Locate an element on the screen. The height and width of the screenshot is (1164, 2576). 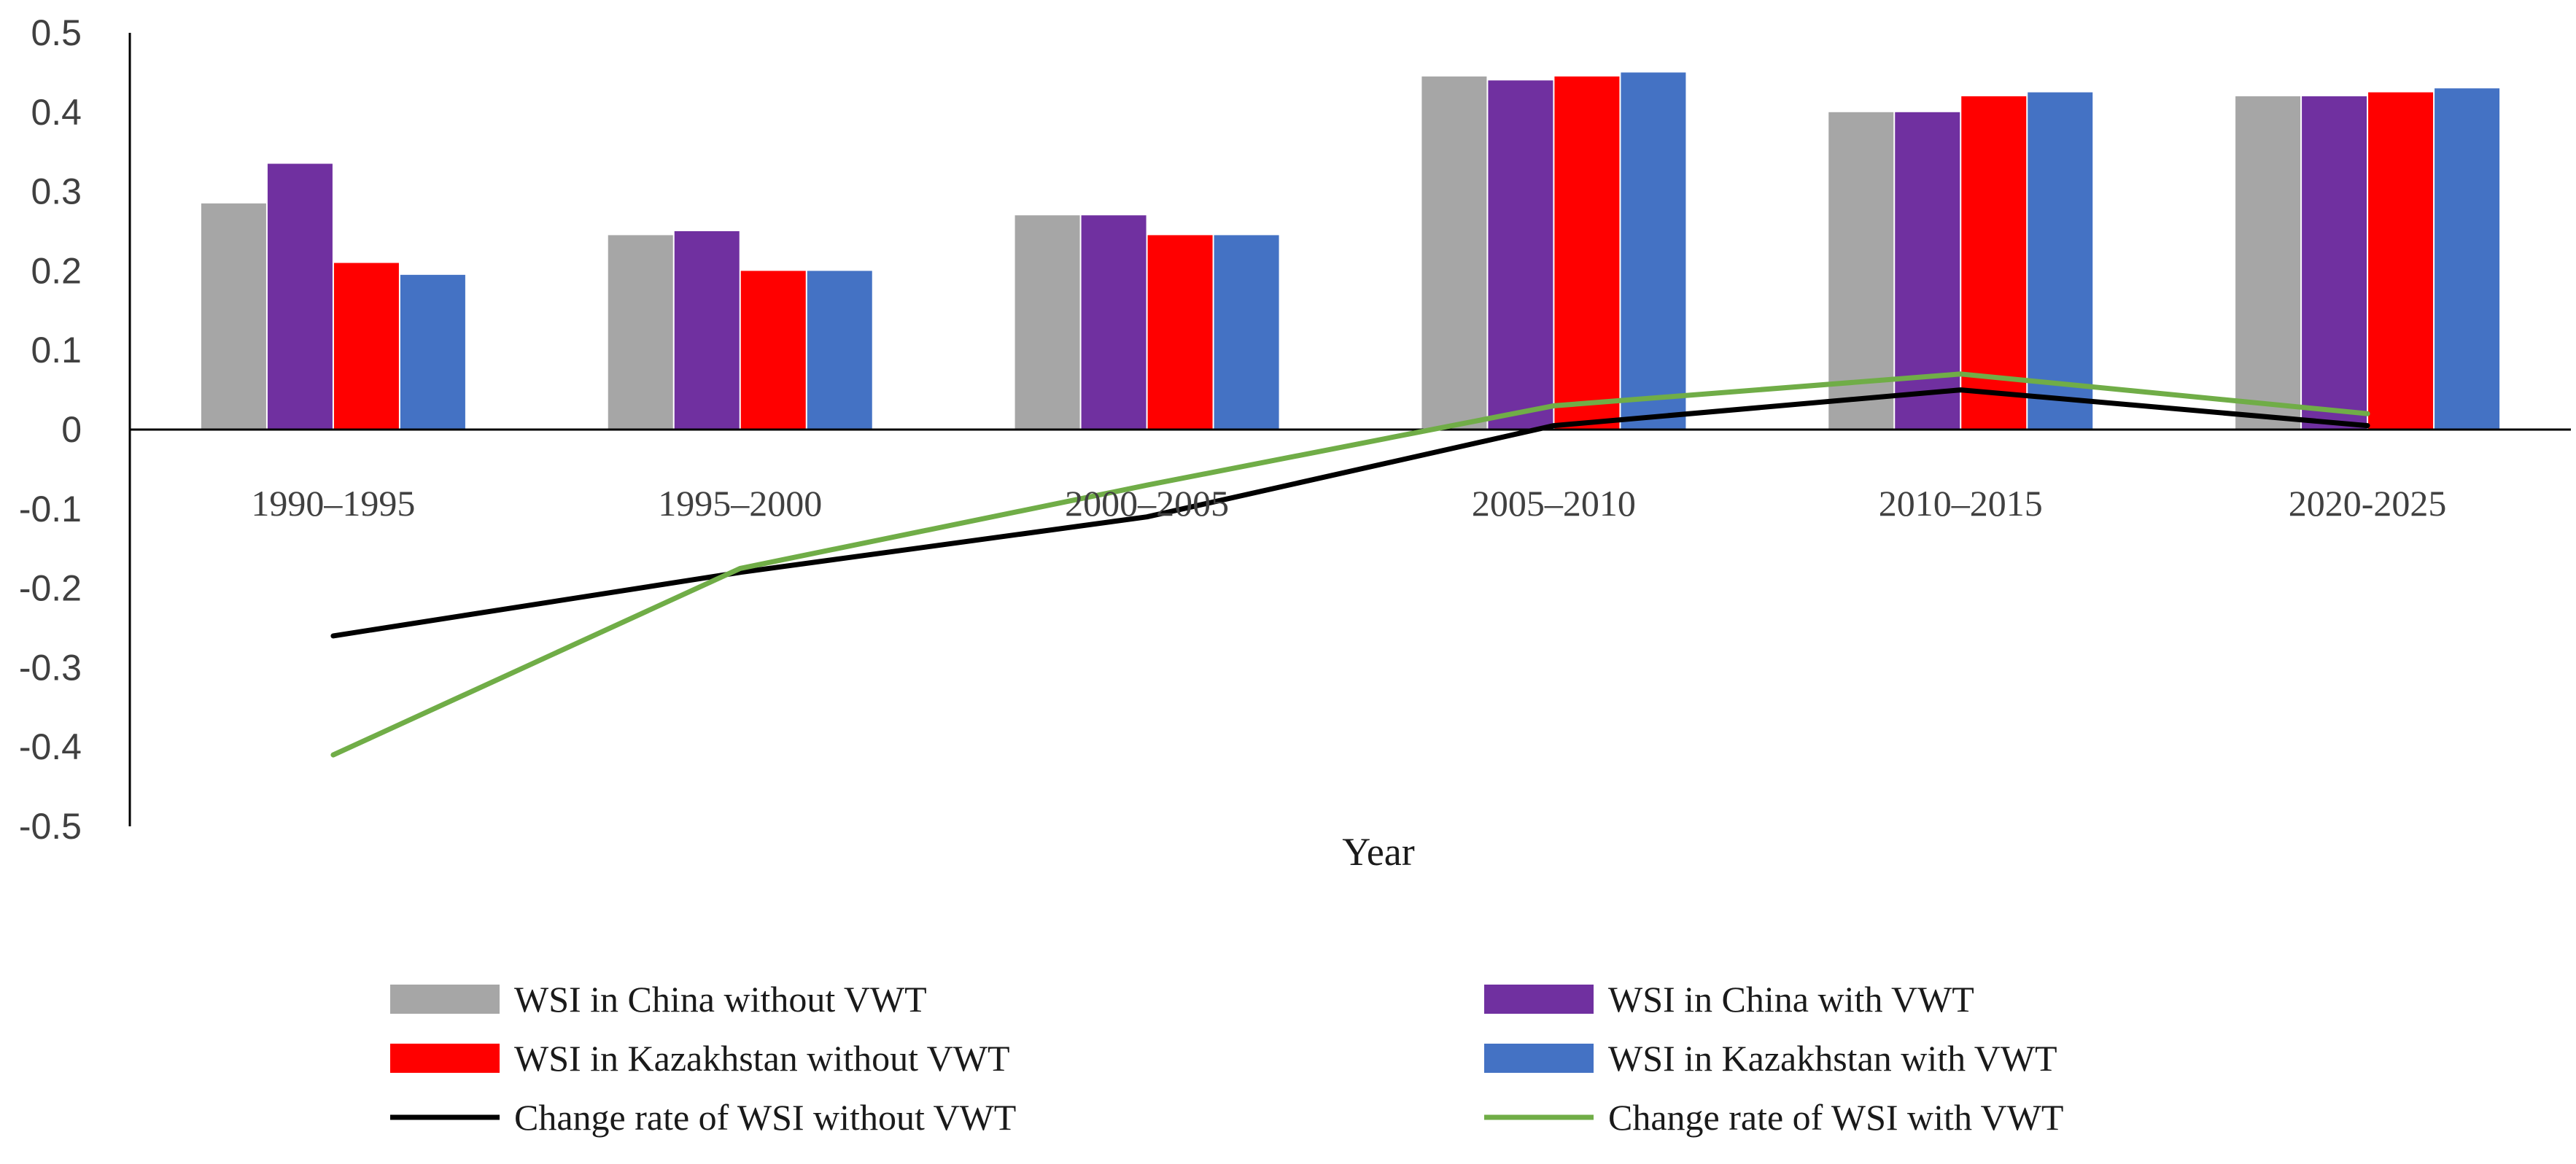
y-tick-label: -0.4 is located at coordinates (50, 746).